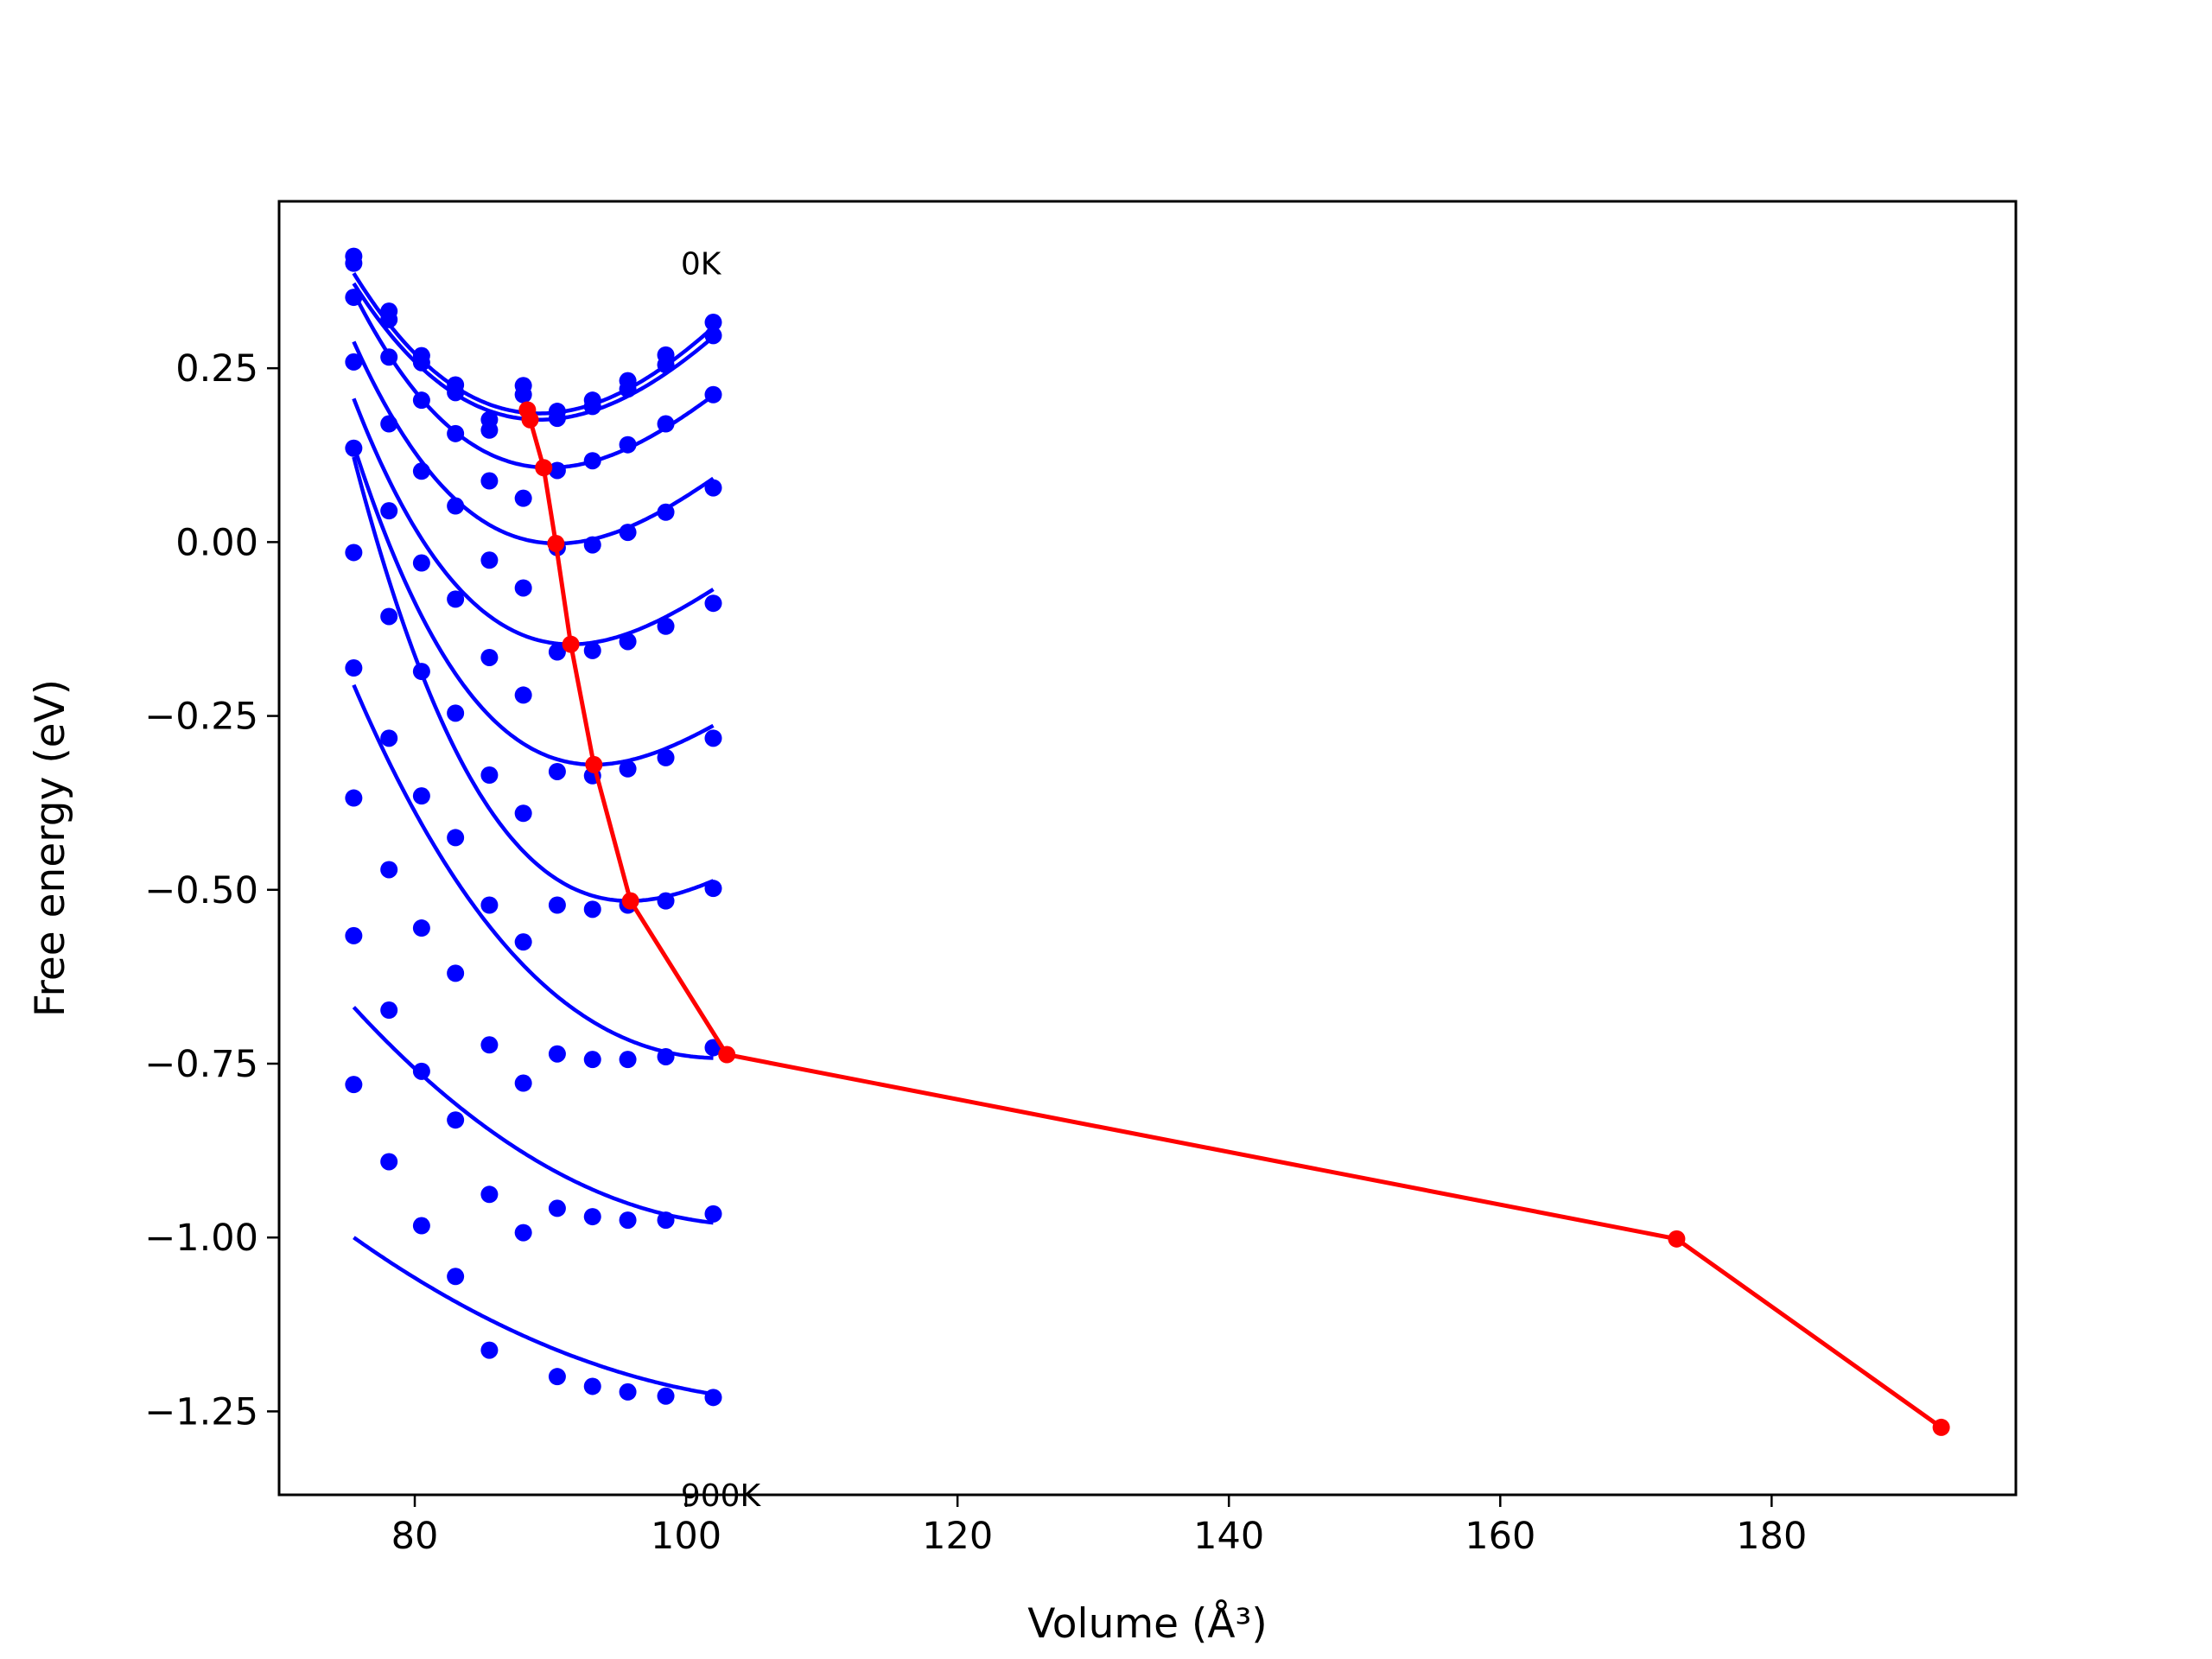 The width and height of the screenshot is (2212, 1659). I want to click on y-tick-label: −0.25, so click(201, 717).